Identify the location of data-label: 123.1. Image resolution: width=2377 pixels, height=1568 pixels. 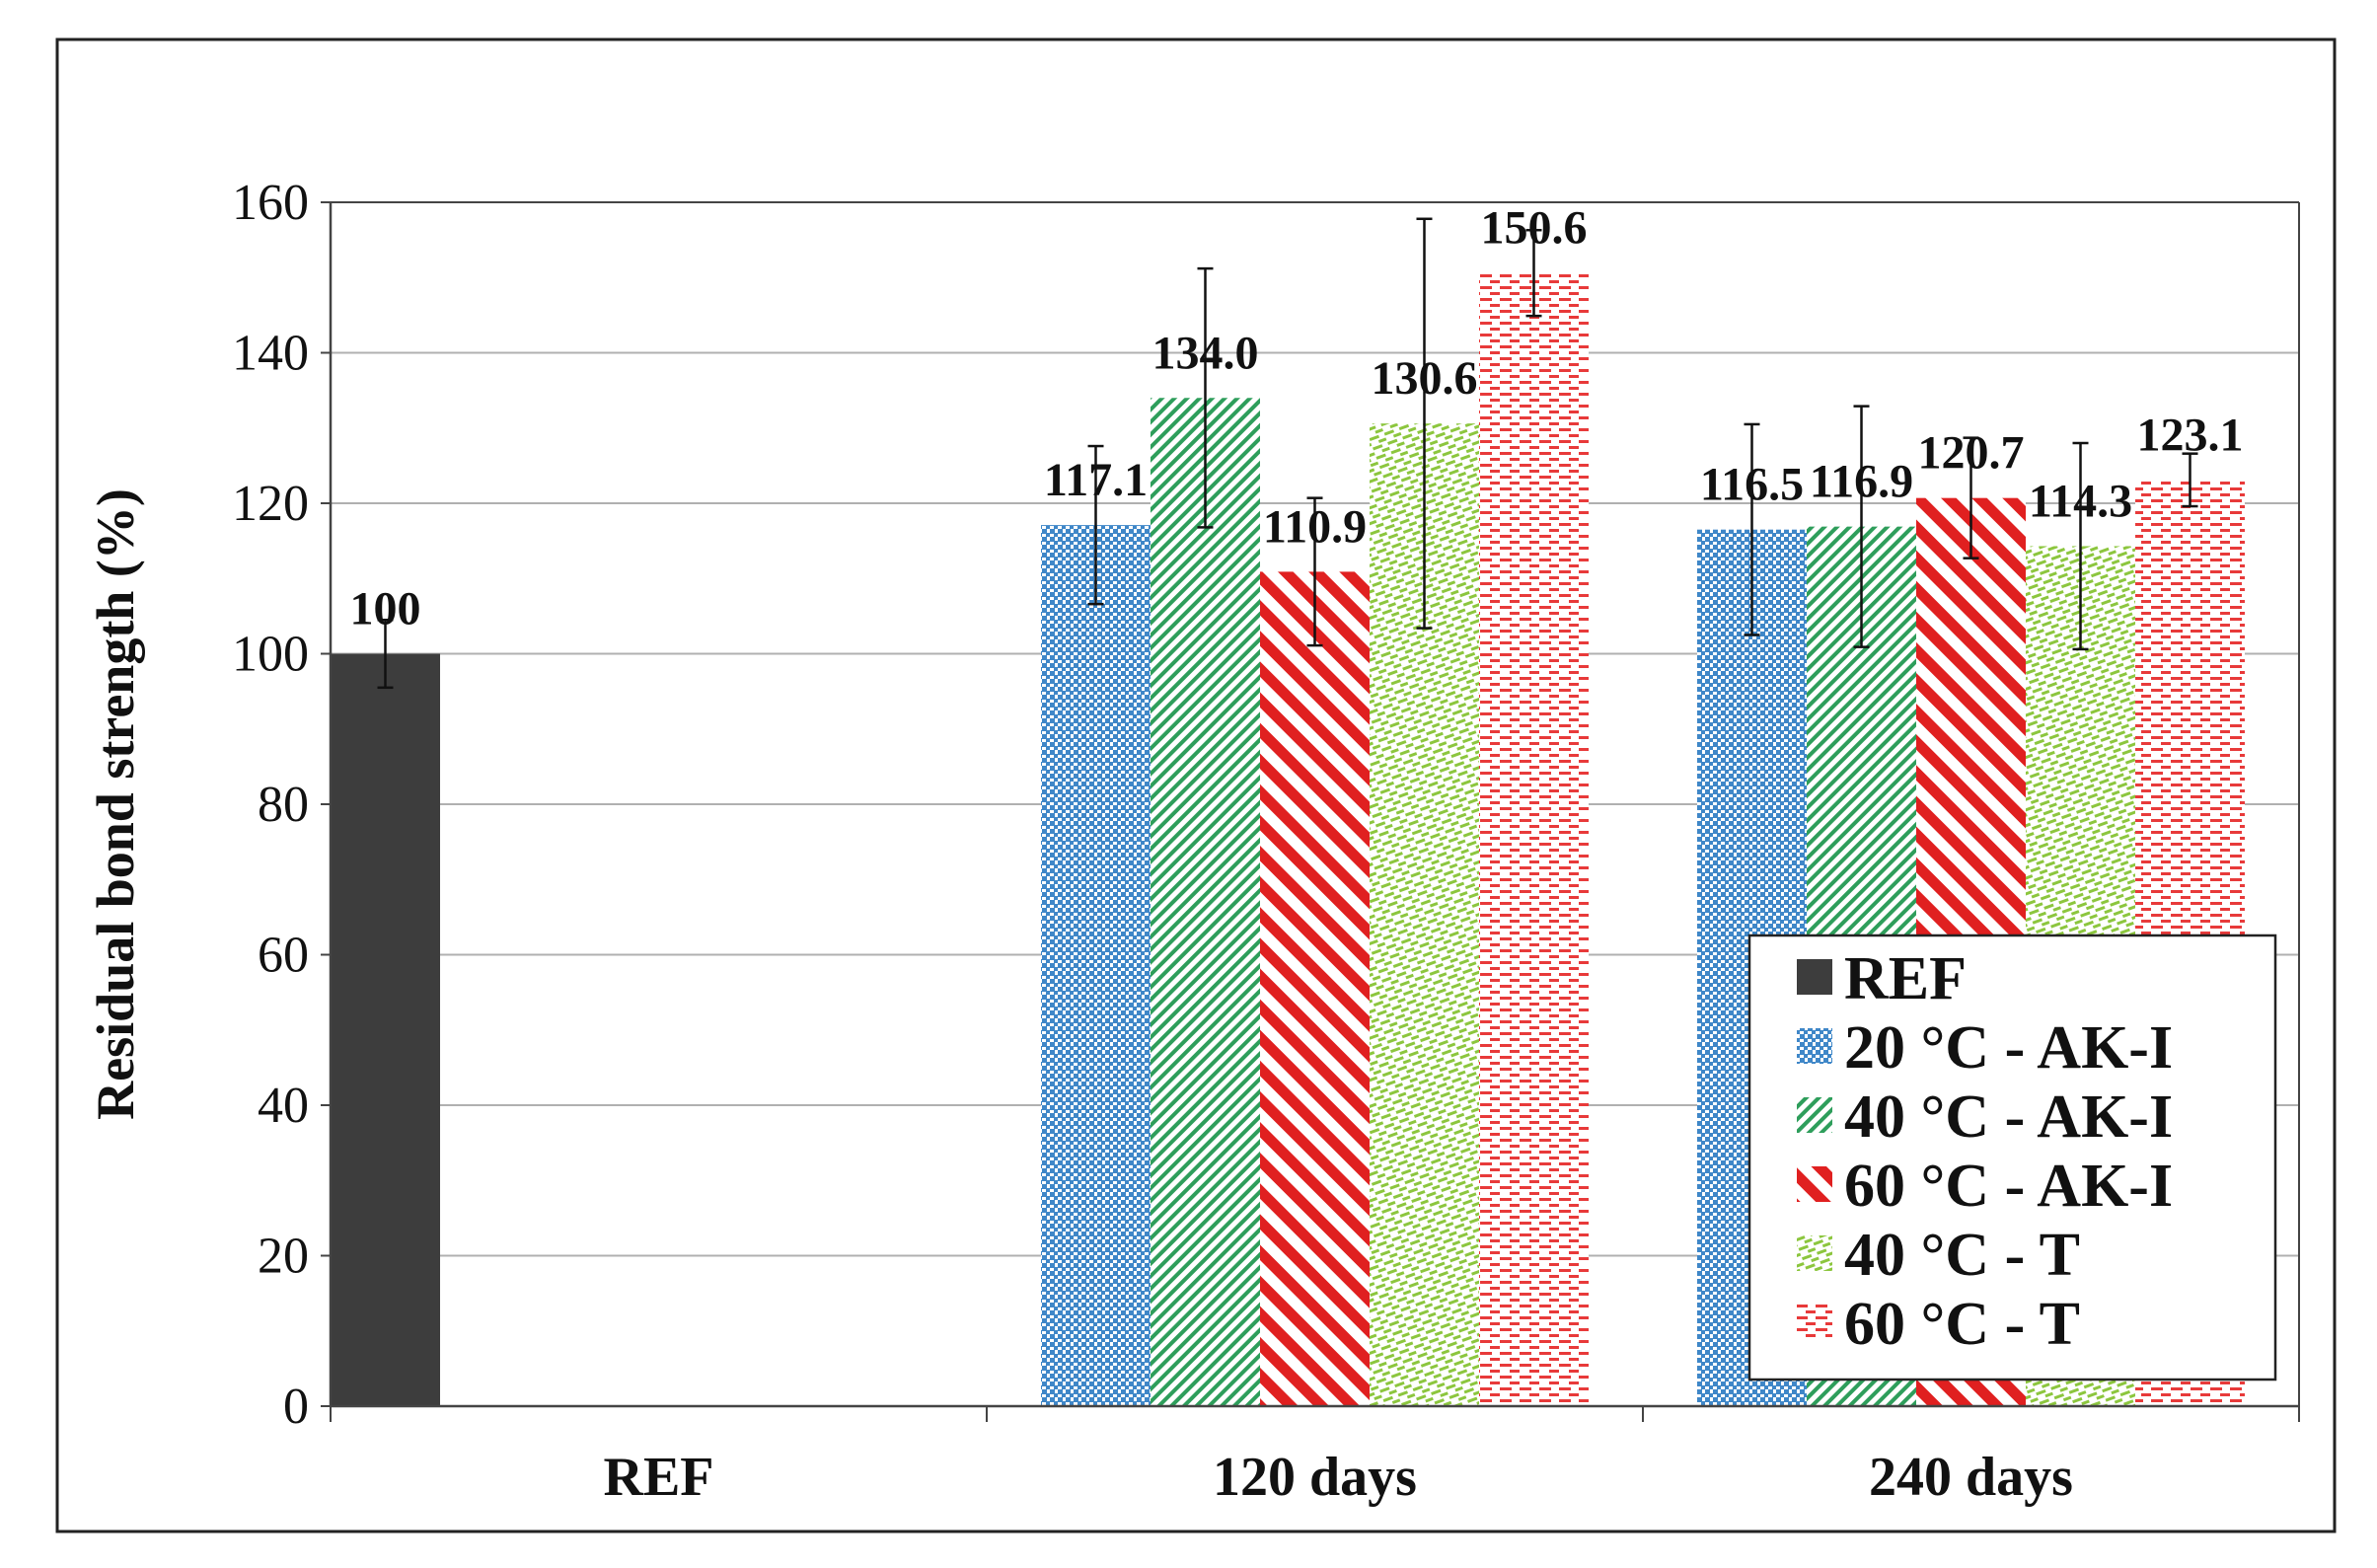
(2190, 435).